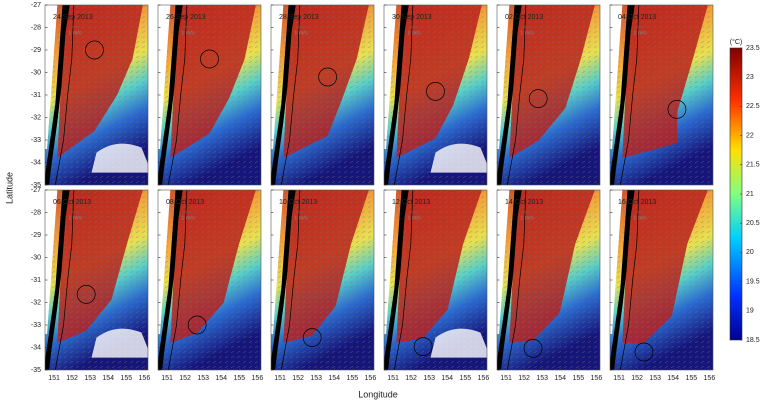 This screenshot has width=769, height=403. What do you see at coordinates (36, 280) in the screenshot?
I see `y-tick-label: -31` at bounding box center [36, 280].